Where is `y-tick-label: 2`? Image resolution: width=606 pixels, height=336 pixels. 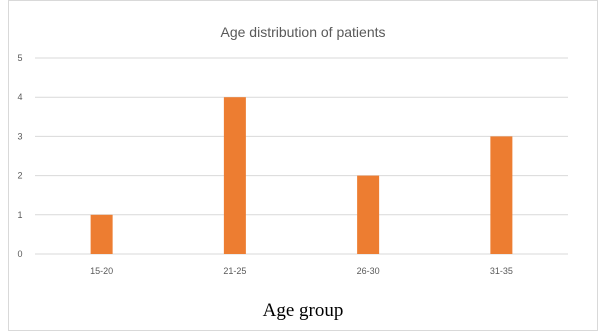
y-tick-label: 2 is located at coordinates (19, 176).